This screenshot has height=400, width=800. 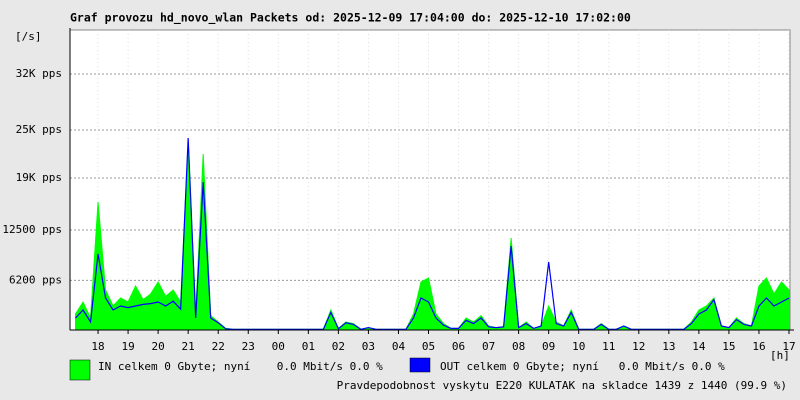 What do you see at coordinates (728, 346) in the screenshot?
I see `x-tick-label: 15` at bounding box center [728, 346].